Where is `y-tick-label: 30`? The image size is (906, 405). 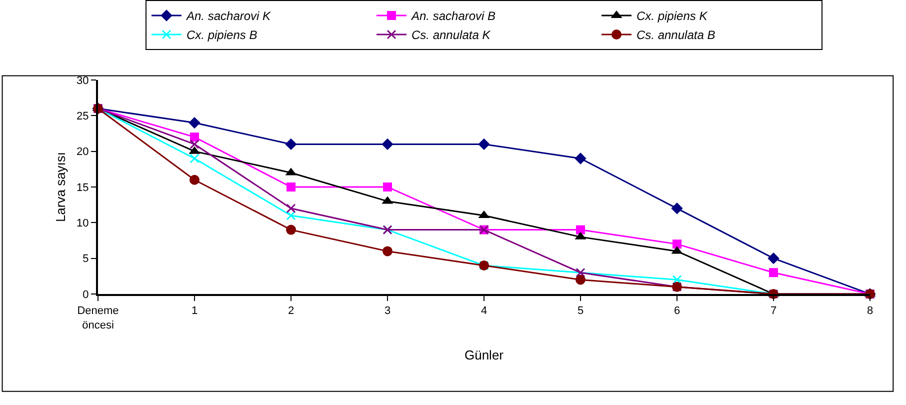
y-tick-label: 30 is located at coordinates (82, 80).